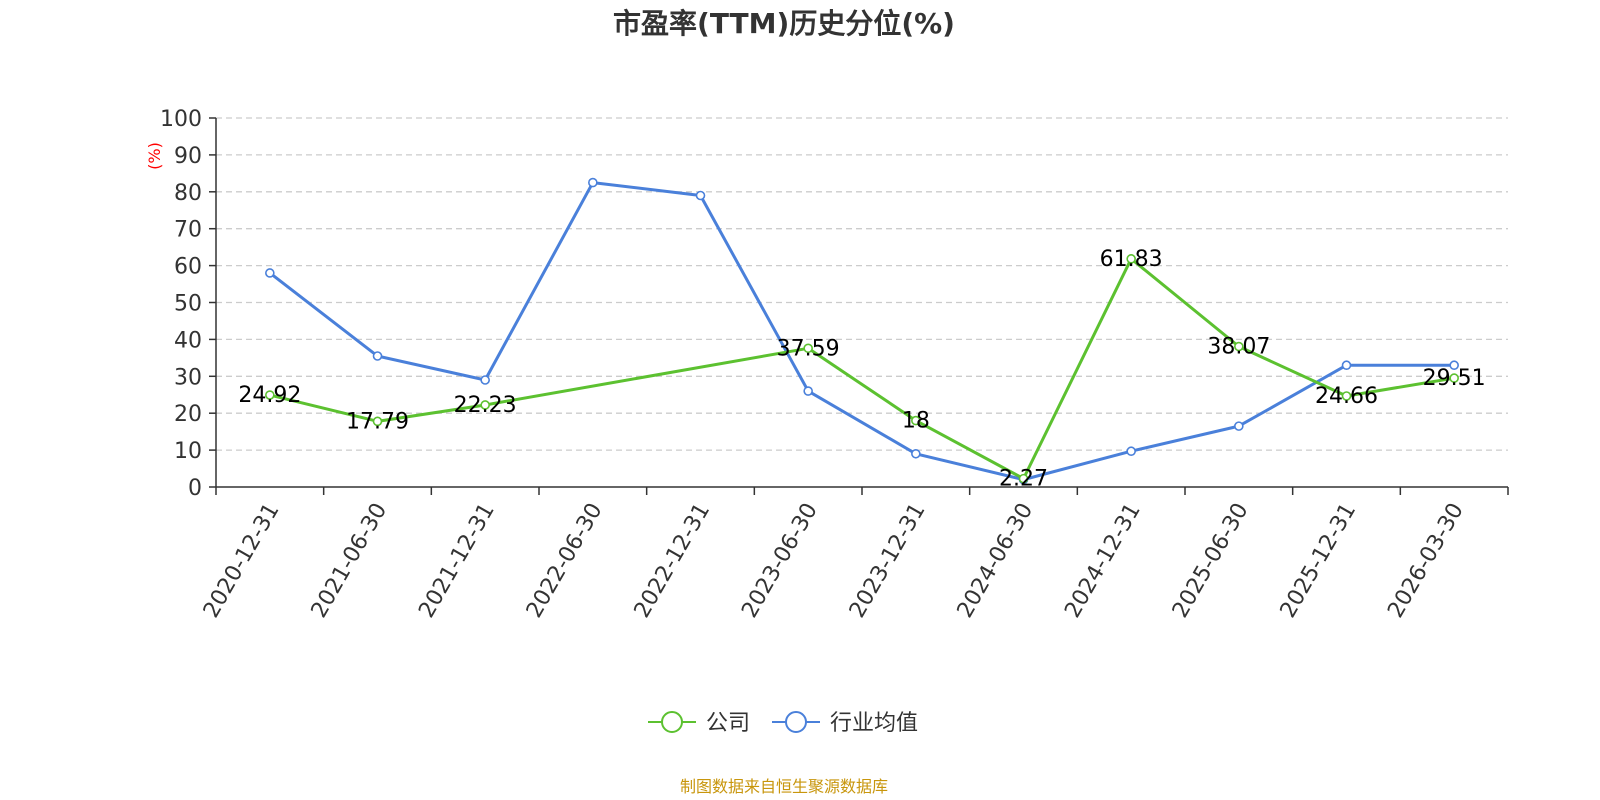 This screenshot has width=1600, height=800. I want to click on data-label: 18, so click(916, 421).